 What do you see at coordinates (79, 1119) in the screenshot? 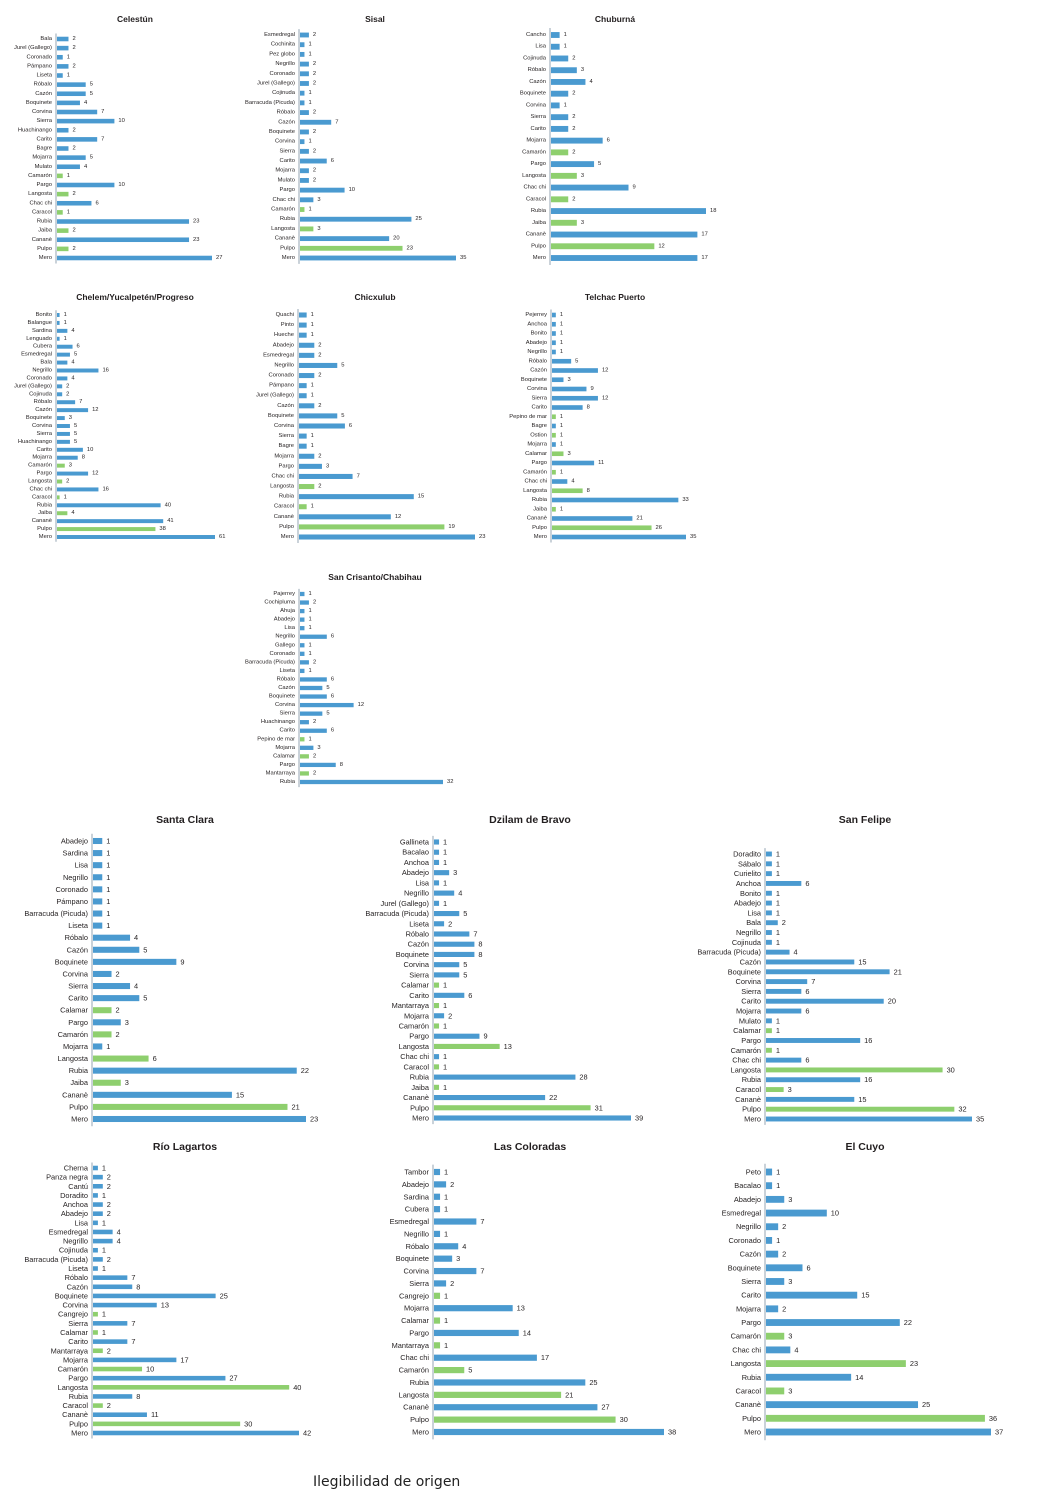
I see `category-label: Mero` at bounding box center [79, 1119].